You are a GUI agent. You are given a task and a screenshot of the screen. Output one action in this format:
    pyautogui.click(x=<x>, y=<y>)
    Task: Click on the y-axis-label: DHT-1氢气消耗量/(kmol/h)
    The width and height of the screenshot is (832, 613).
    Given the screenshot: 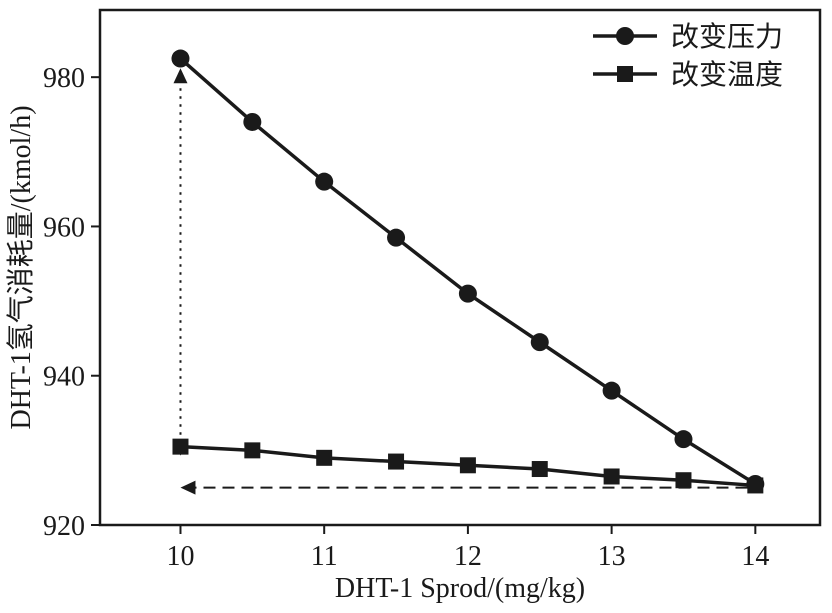 What is the action you would take?
    pyautogui.click(x=21, y=267)
    